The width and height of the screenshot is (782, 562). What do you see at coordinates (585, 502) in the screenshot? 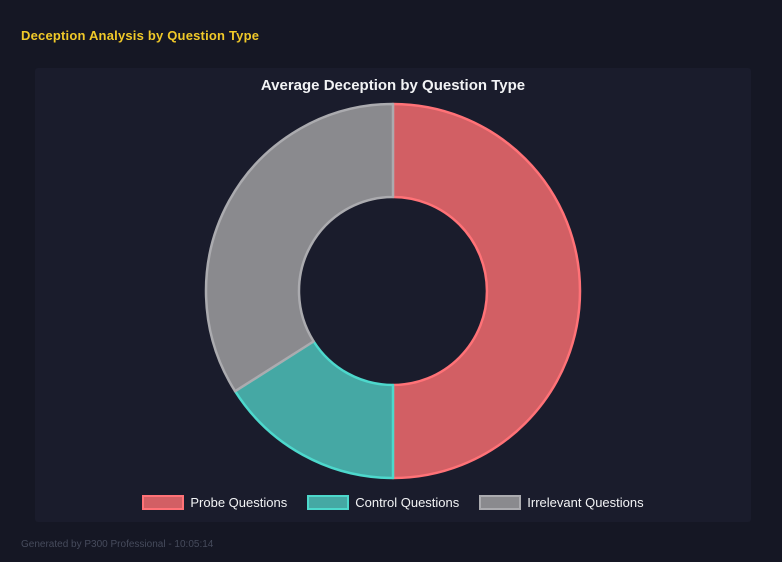
I see `legend-label: Irrelevant Questions` at bounding box center [585, 502].